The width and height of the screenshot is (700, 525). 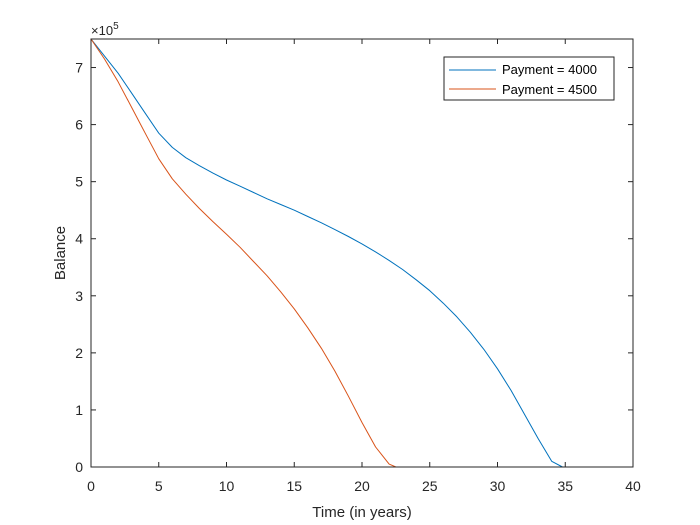 I want to click on x-axis-label: Time (in years), so click(x=361, y=512).